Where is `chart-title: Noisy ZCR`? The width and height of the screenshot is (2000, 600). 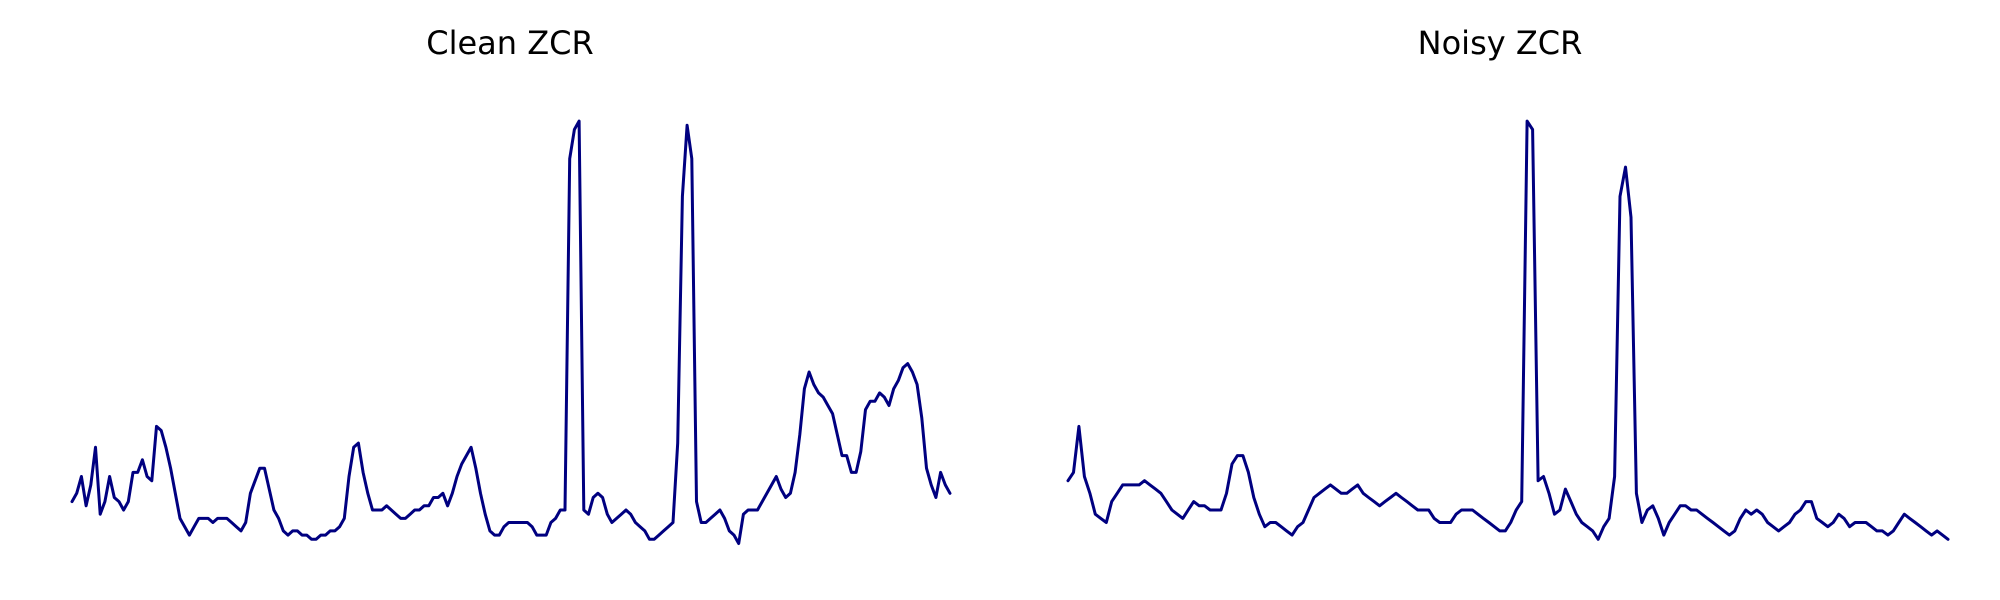 chart-title: Noisy ZCR is located at coordinates (1500, 43).